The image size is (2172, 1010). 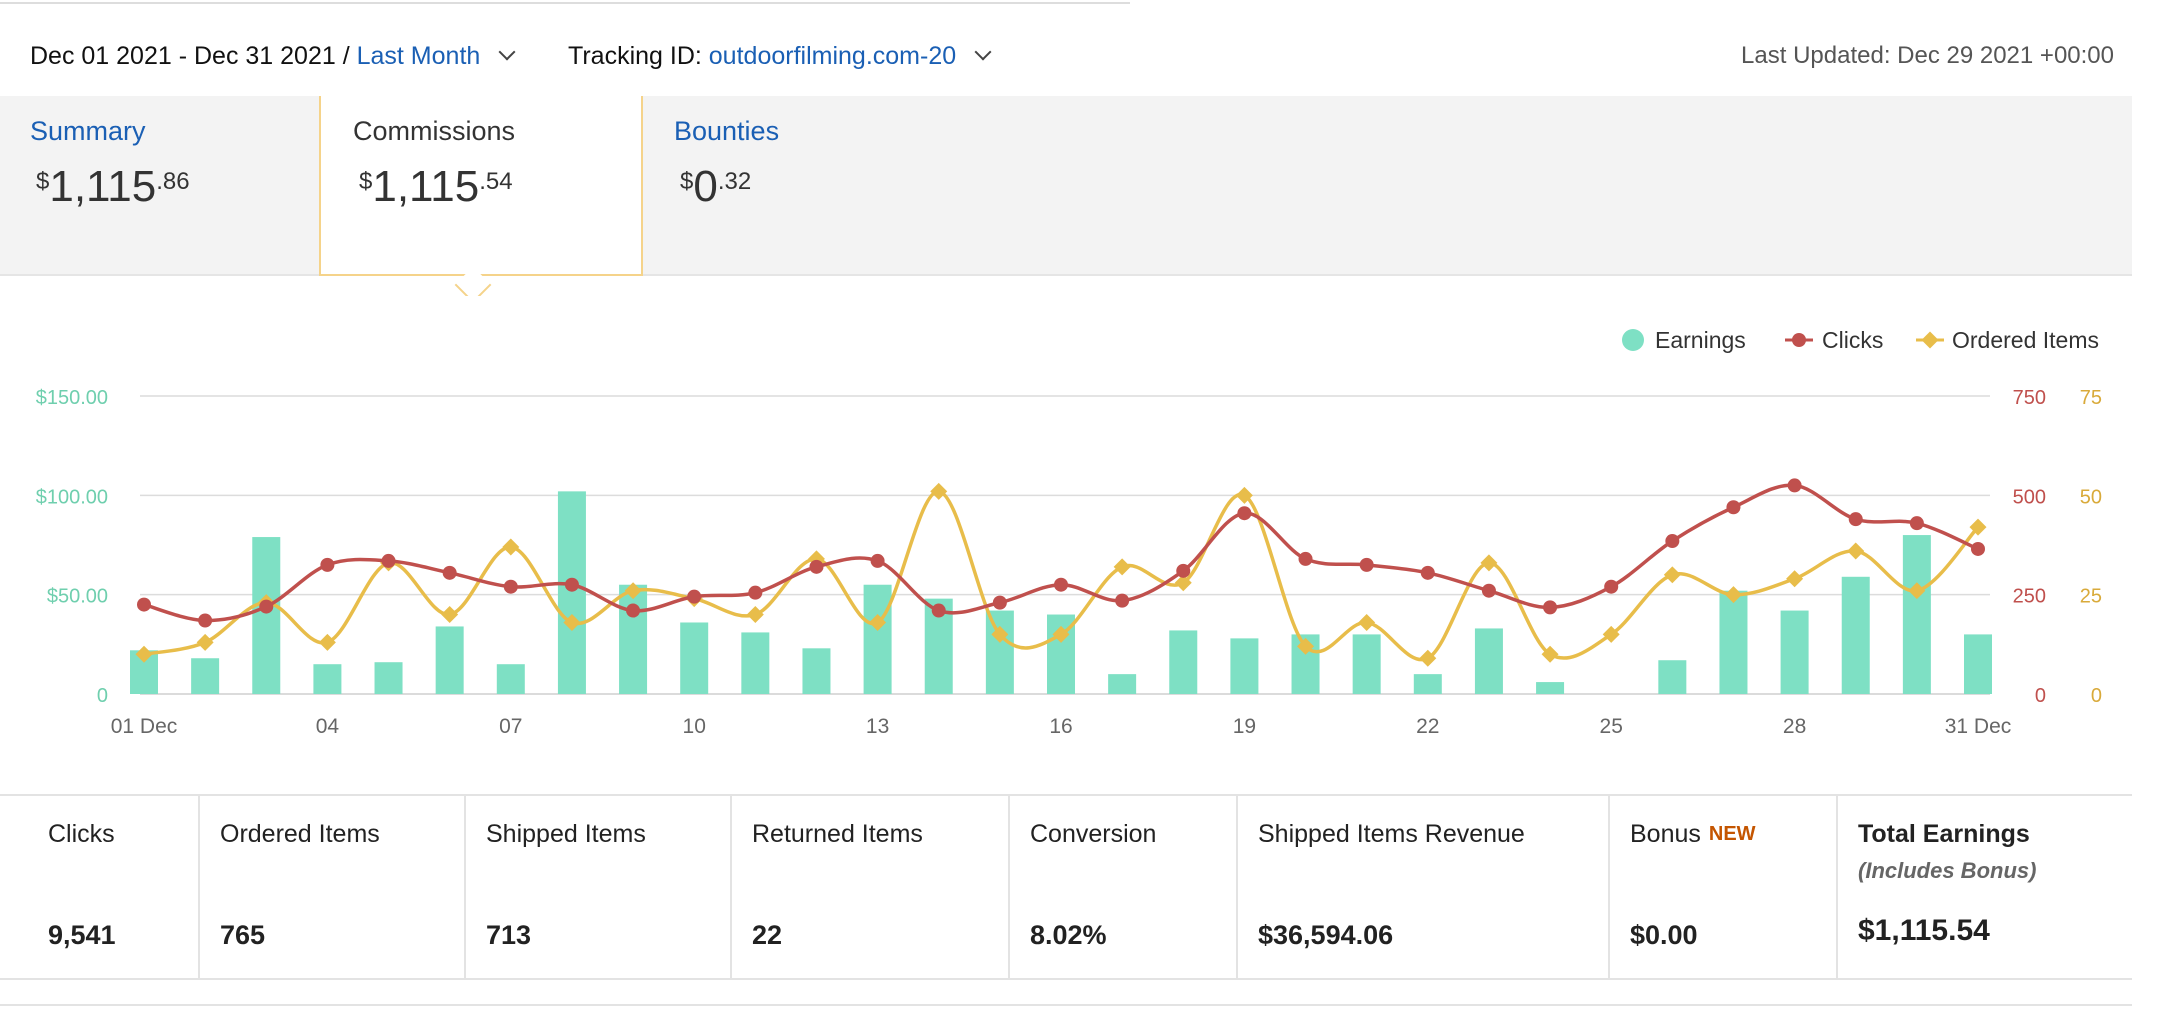 I want to click on date-range-text: Dec 01 2021 - Dec 31 2021 /, so click(x=190, y=56).